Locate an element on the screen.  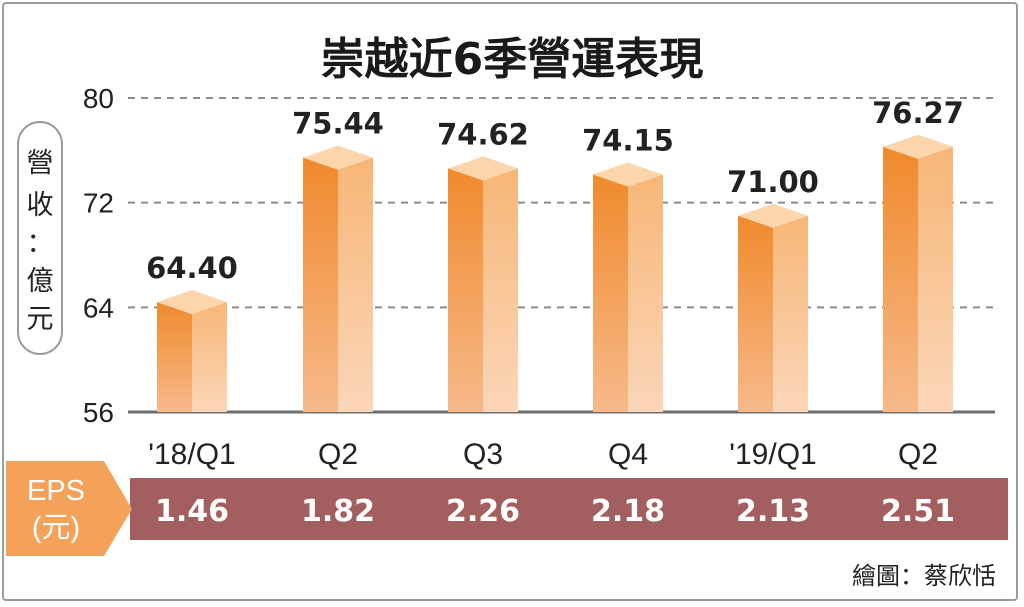
x-tick-label: '18/Q1 is located at coordinates (191, 454).